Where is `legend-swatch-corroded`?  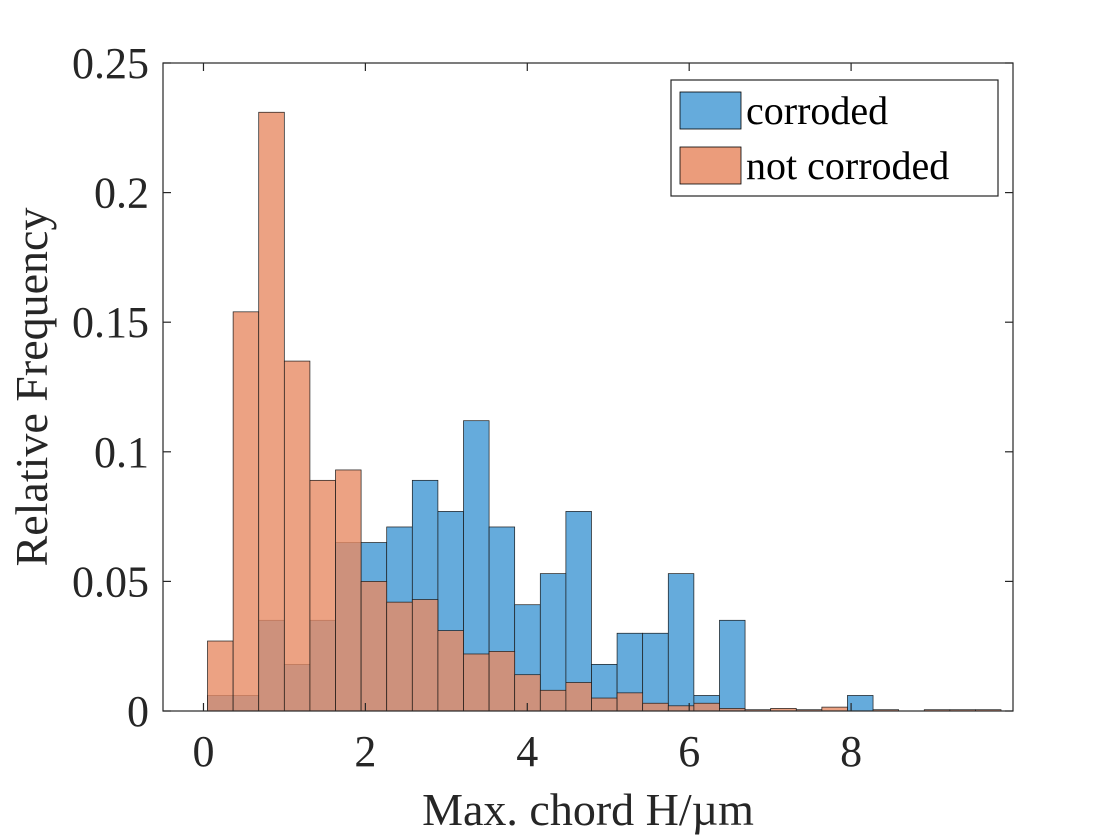 legend-swatch-corroded is located at coordinates (710, 110).